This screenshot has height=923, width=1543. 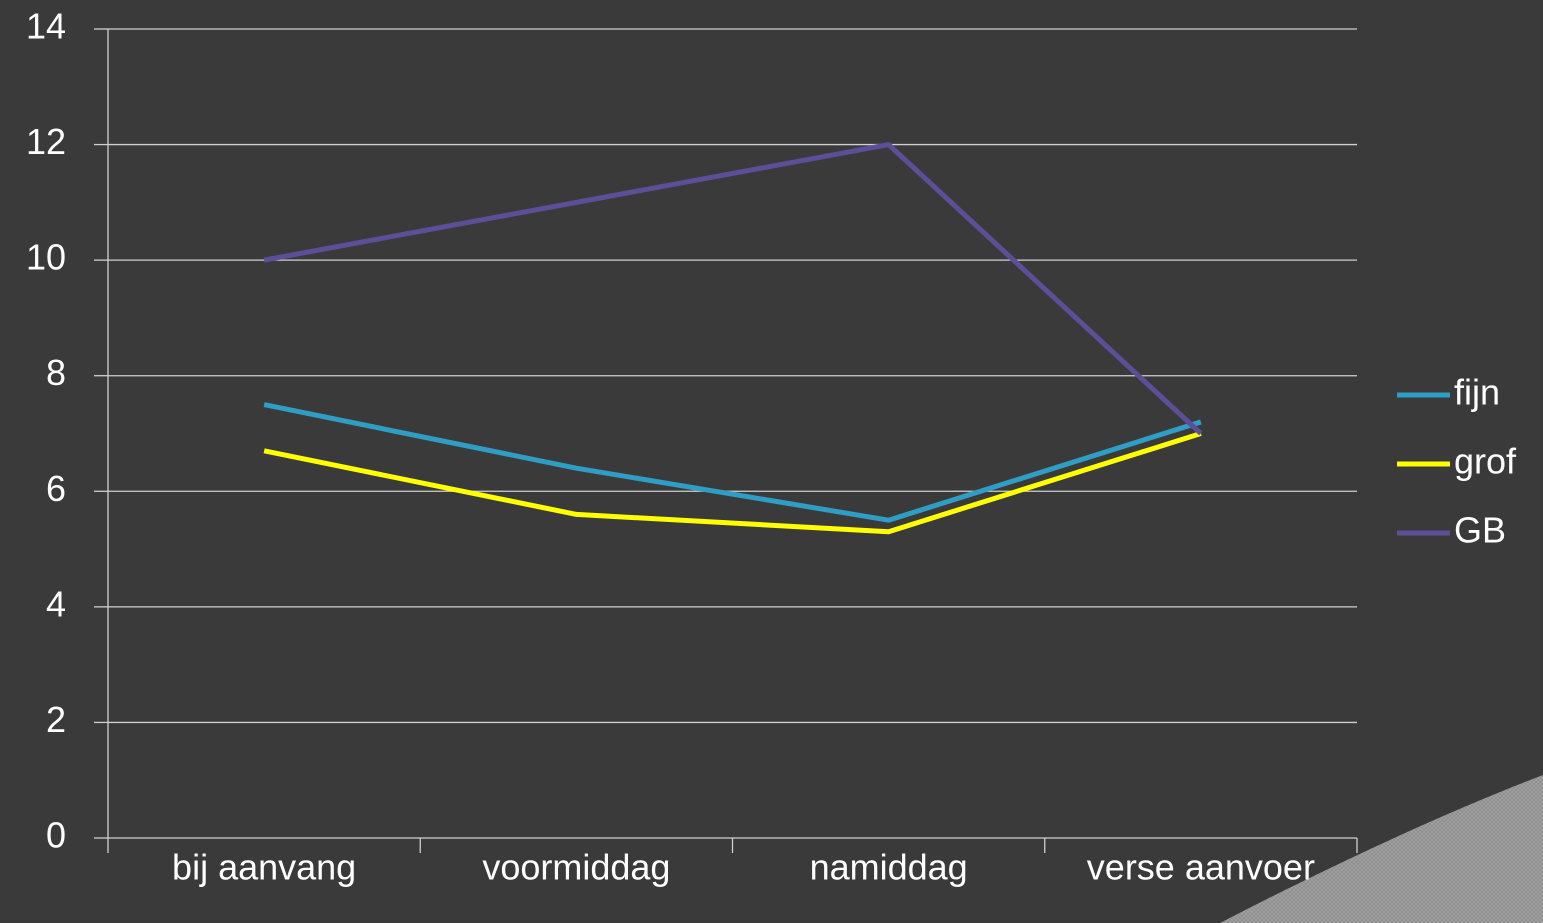 What do you see at coordinates (576, 867) in the screenshot?
I see `x-tick-label: voormiddag` at bounding box center [576, 867].